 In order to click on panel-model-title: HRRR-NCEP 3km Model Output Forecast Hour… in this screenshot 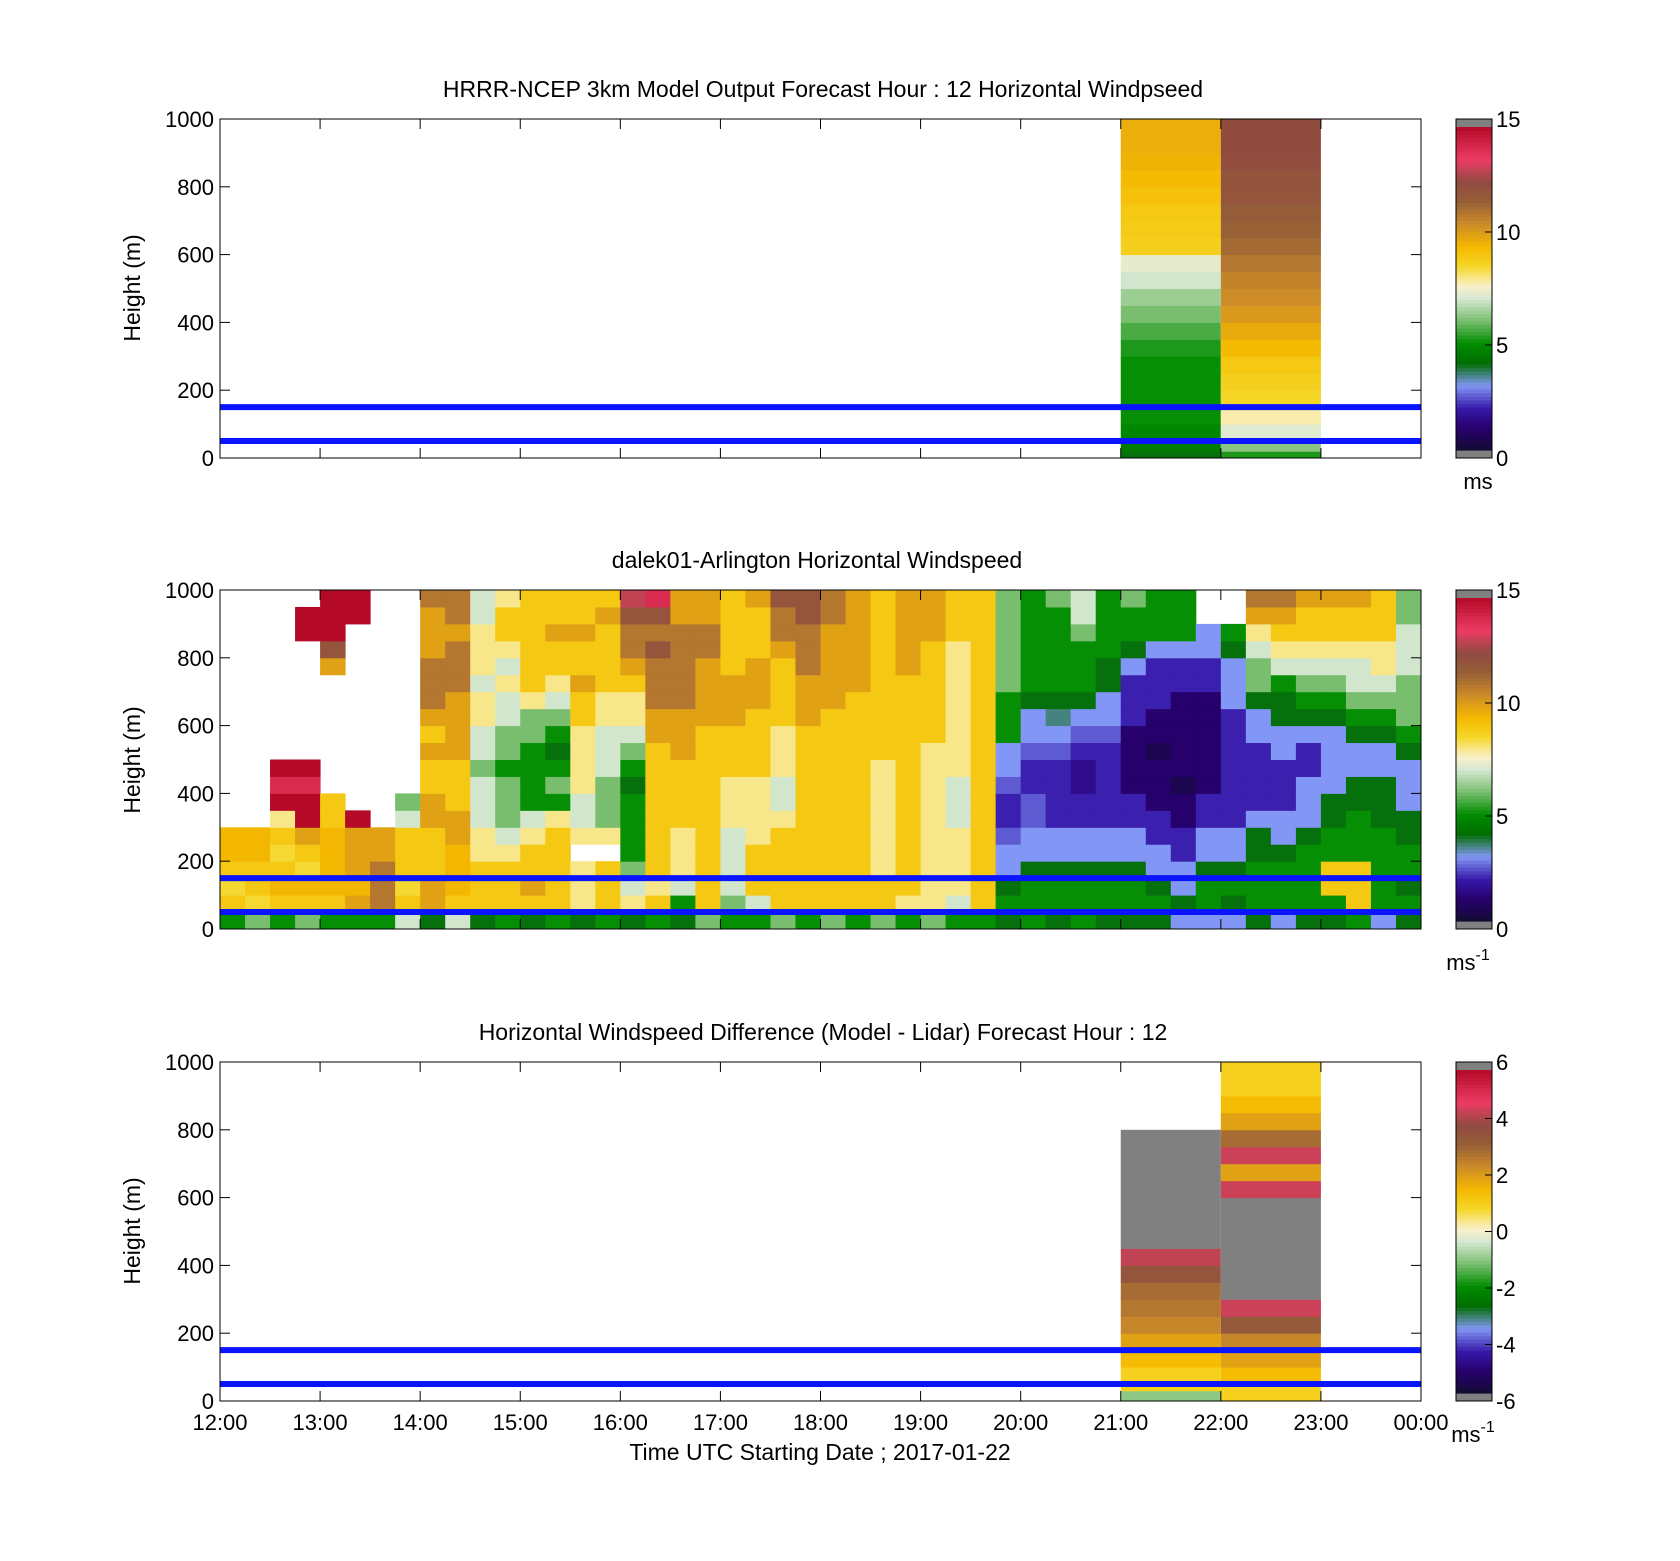, I will do `click(823, 89)`.